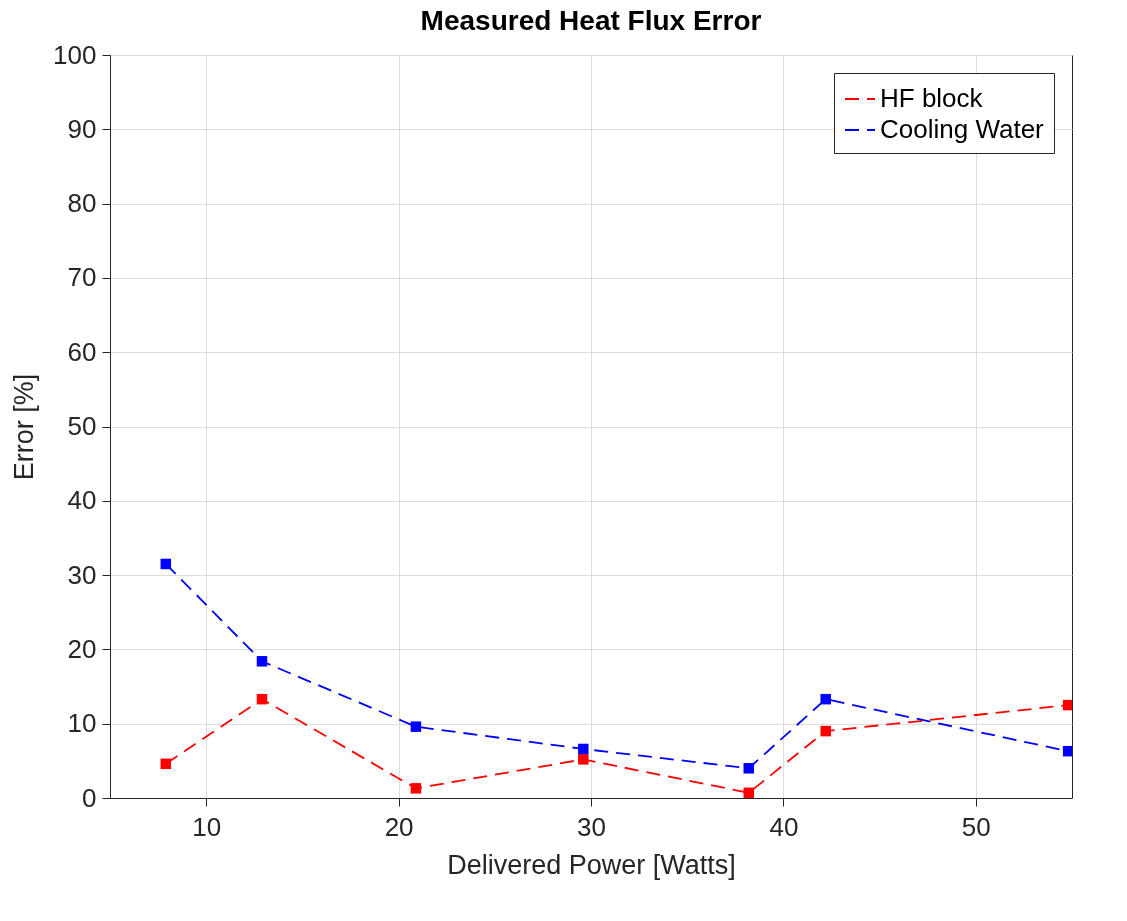  I want to click on legend-label: HF block, so click(932, 98).